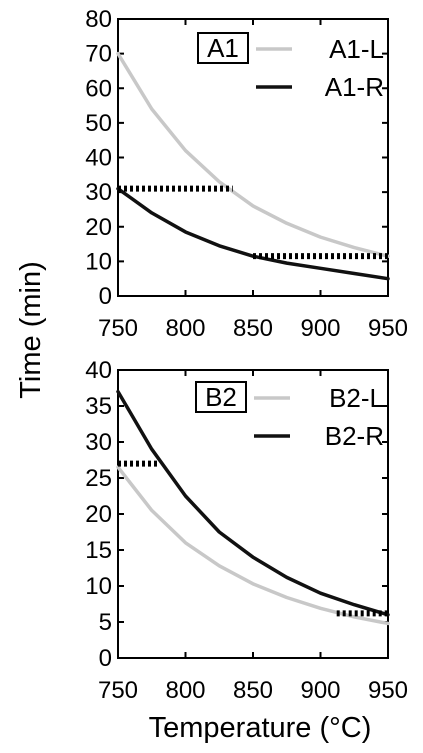 The width and height of the screenshot is (423, 753). What do you see at coordinates (354, 436) in the screenshot?
I see `legend-label-b2-r: B2-R` at bounding box center [354, 436].